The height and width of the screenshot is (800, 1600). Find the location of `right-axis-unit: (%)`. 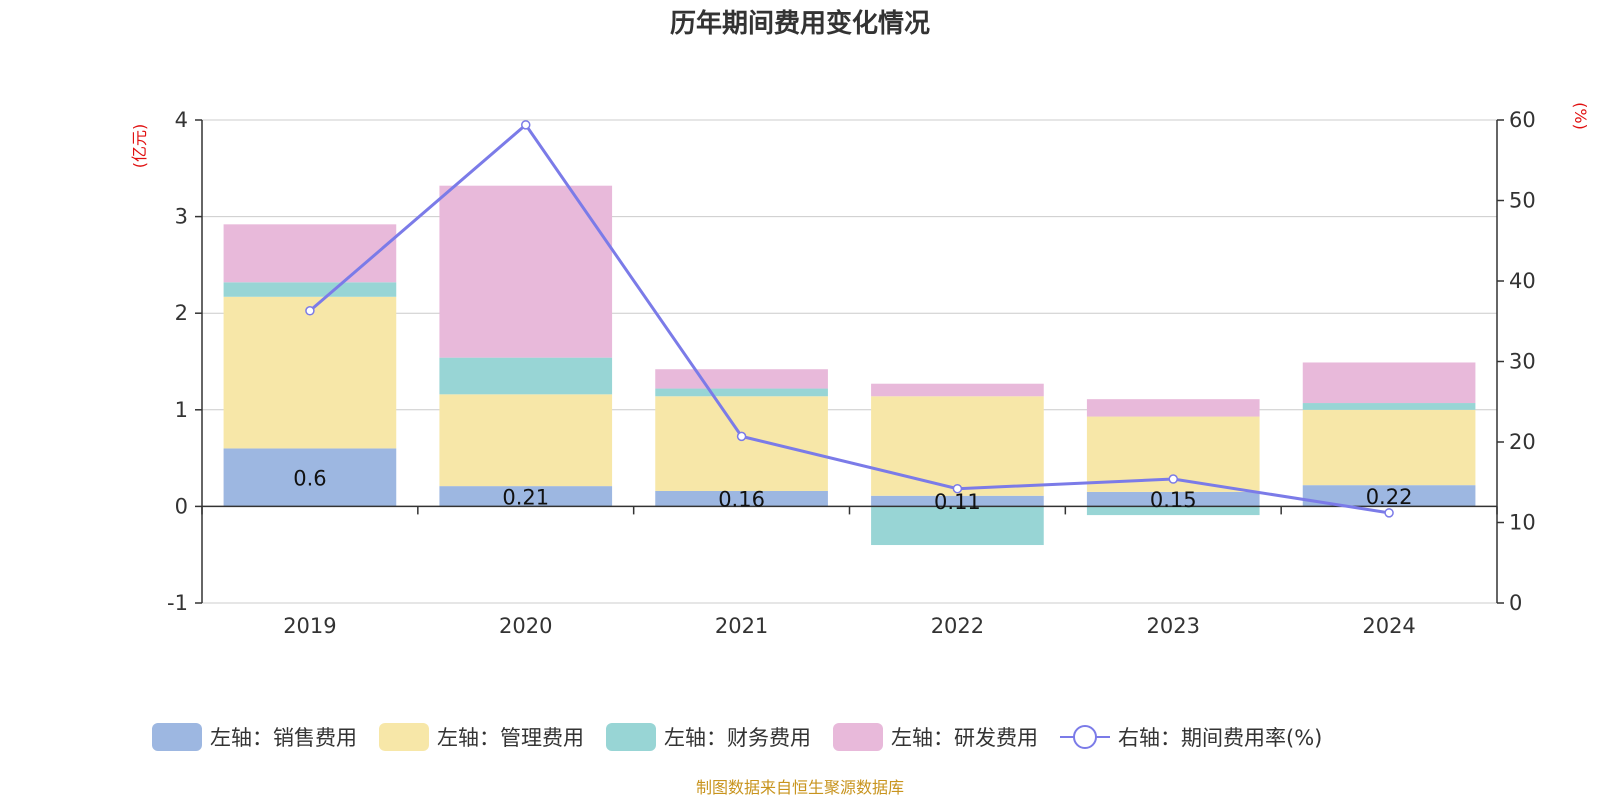

right-axis-unit: (%) is located at coordinates (1580, 116).